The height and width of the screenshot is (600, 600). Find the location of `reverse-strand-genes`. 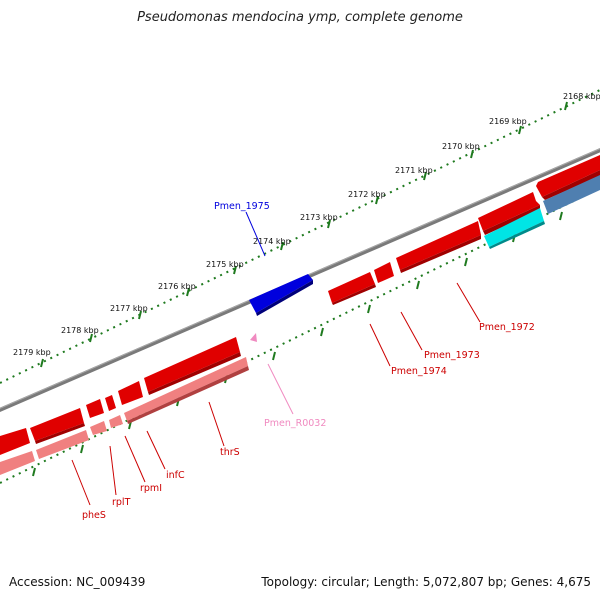

reverse-strand-genes is located at coordinates (124, 416).